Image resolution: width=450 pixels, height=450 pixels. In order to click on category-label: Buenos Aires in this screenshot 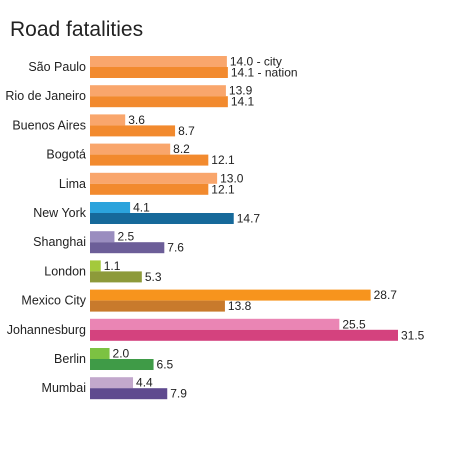, I will do `click(49, 125)`.